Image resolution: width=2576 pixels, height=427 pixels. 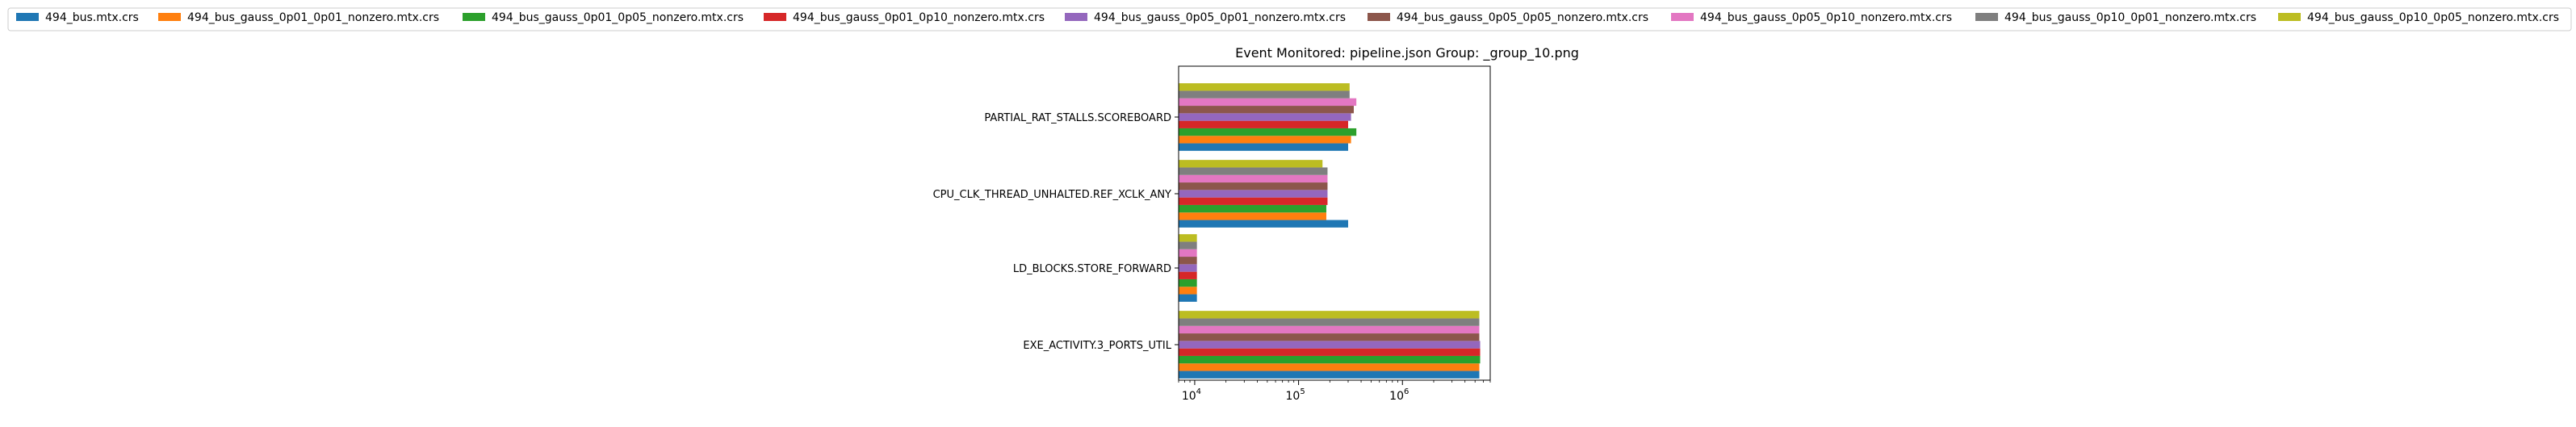 I want to click on legend-label: 494_bus_gauss_0p01_0p10_nonzero.mtx.crs, so click(x=919, y=17).